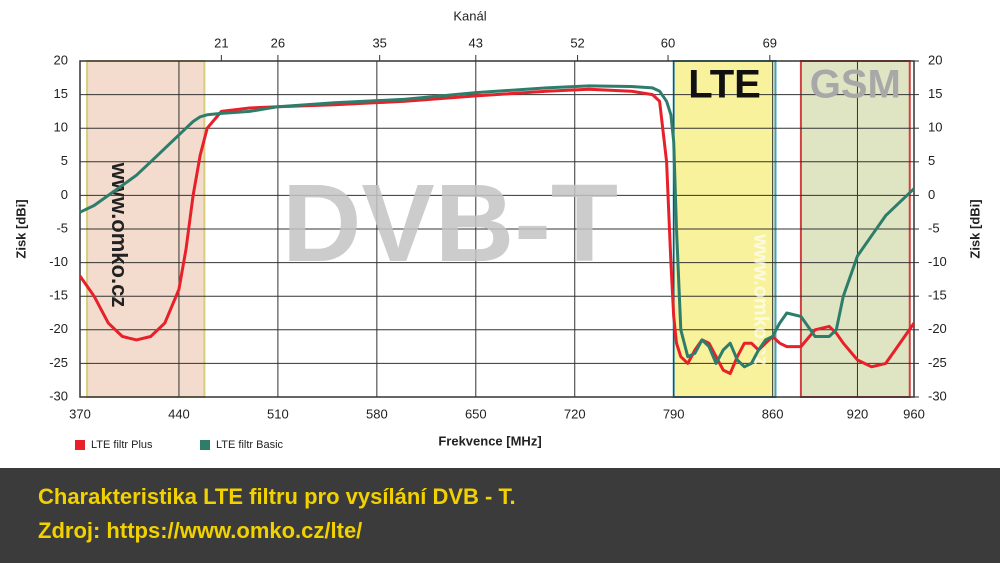 This screenshot has width=1000, height=563. What do you see at coordinates (937, 328) in the screenshot?
I see `y2-tick-label: -20` at bounding box center [937, 328].